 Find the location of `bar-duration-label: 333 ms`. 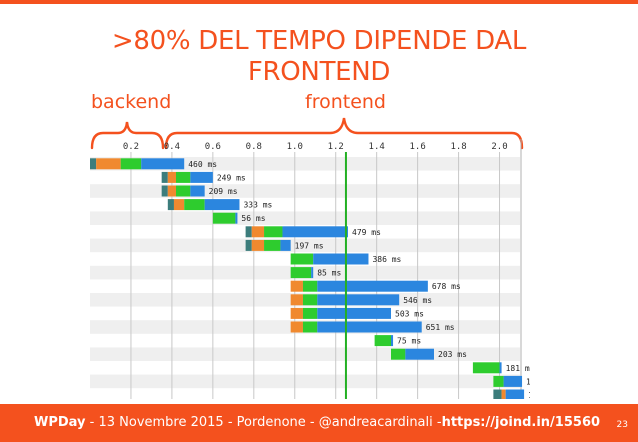

bar-duration-label: 333 ms is located at coordinates (257, 205).